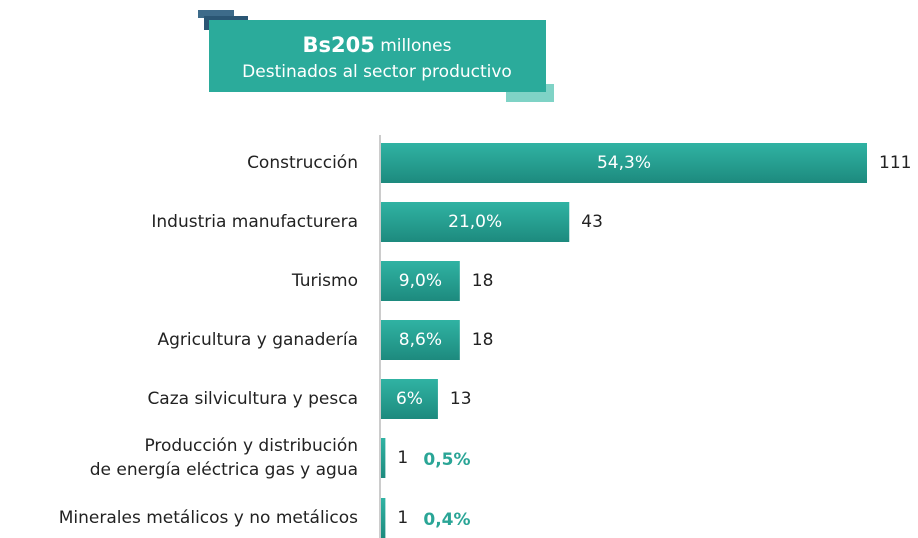  I want to click on category-label: Turismo, so click(324, 281).